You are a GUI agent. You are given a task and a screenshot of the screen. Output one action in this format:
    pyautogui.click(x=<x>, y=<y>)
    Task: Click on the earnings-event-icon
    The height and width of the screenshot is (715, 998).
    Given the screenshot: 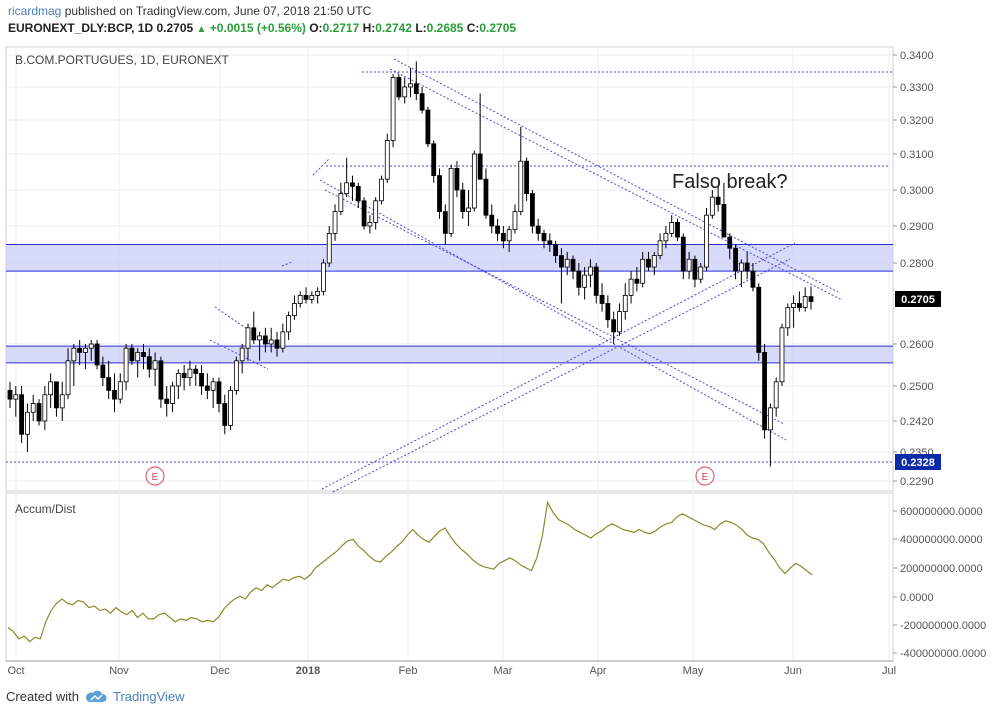 What is the action you would take?
    pyautogui.click(x=705, y=476)
    